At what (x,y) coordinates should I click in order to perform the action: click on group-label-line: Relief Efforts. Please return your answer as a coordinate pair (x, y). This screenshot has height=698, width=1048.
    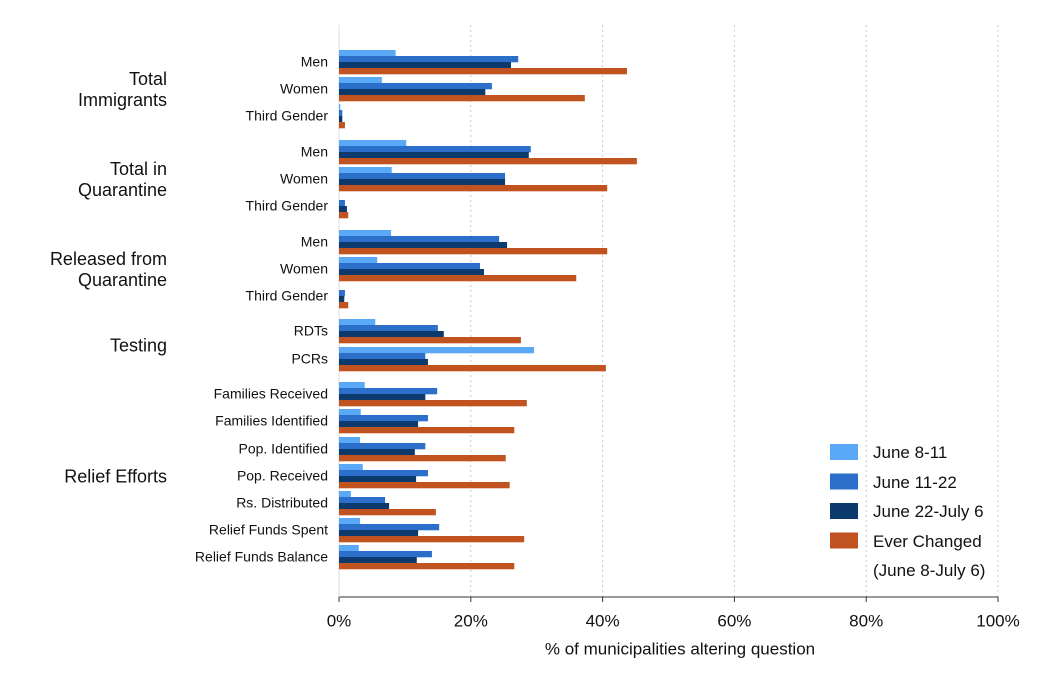
    Looking at the image, I should click on (115, 476).